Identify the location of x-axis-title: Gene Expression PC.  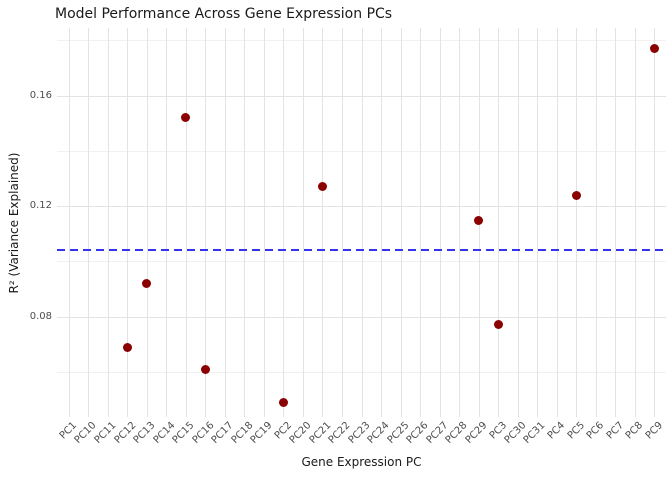
(361, 462).